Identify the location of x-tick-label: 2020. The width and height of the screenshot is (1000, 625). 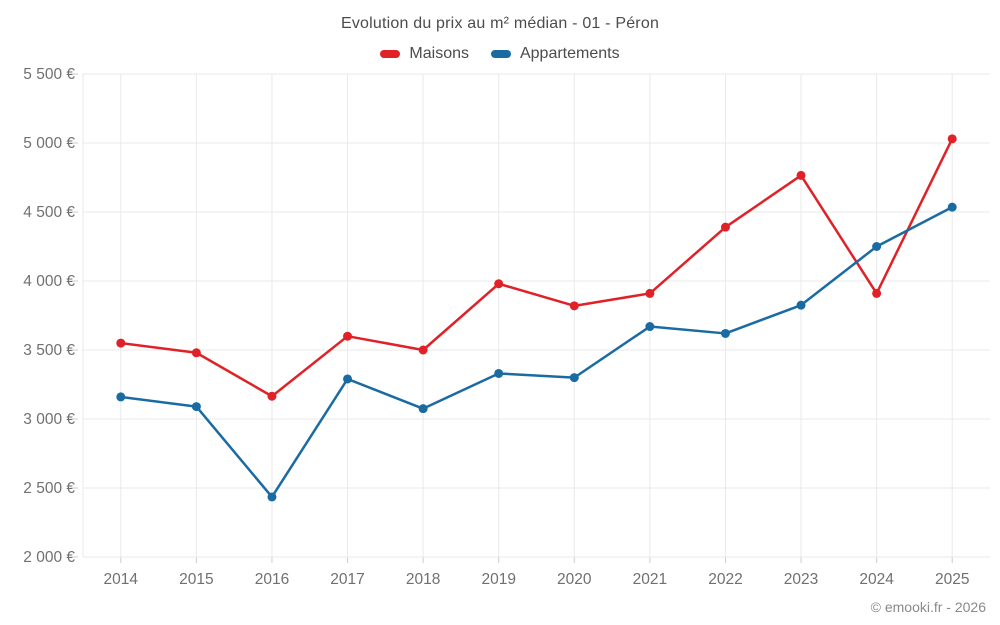
(574, 579).